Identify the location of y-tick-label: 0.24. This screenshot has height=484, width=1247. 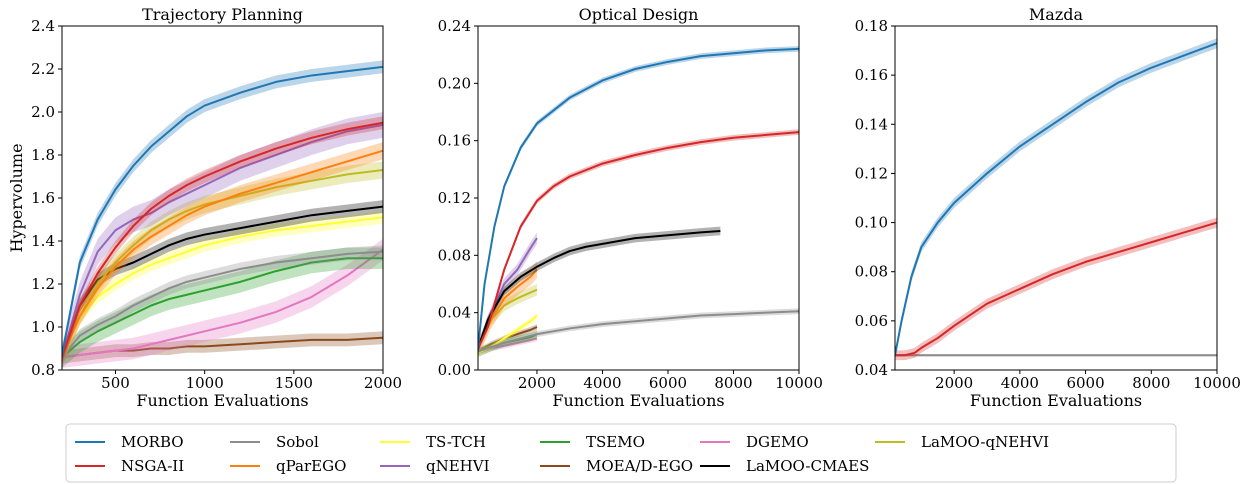
(454, 26).